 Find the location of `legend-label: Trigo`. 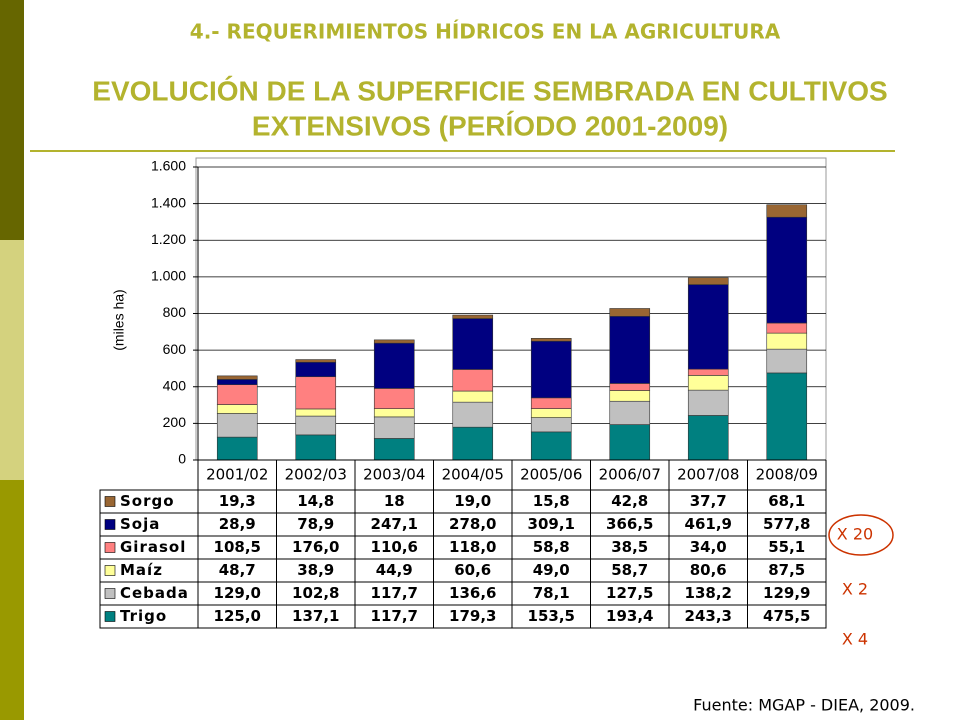

legend-label: Trigo is located at coordinates (143, 616).